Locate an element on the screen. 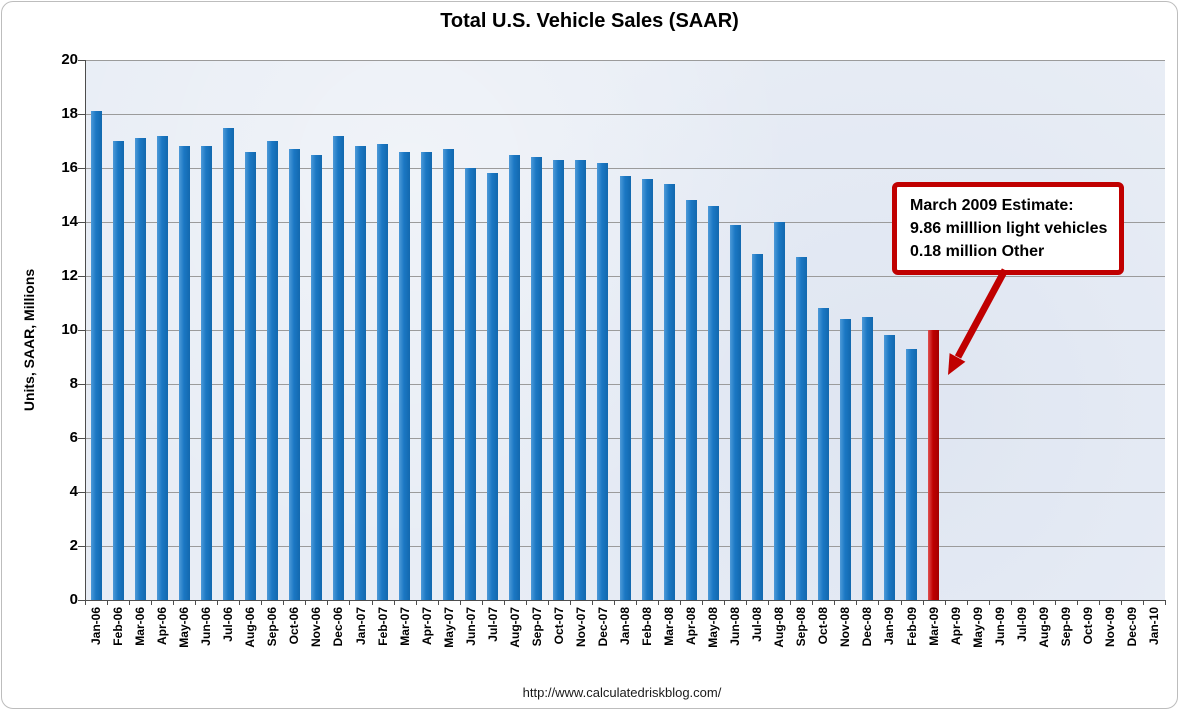 This screenshot has width=1179, height=710. x-tick-label-Apr-09: Apr-09 is located at coordinates (955, 626).